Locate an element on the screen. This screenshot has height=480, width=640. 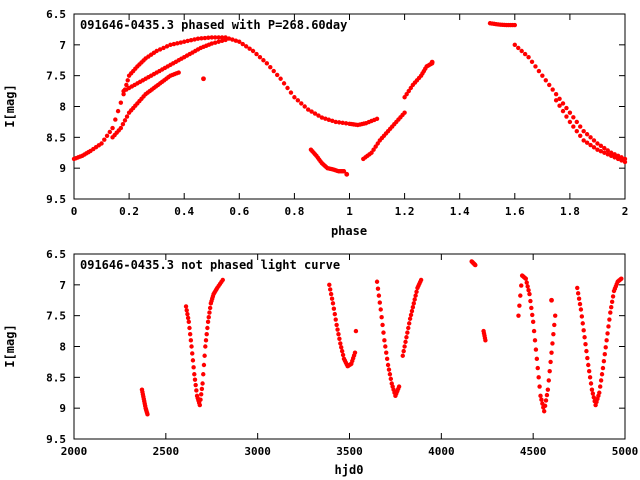
y-tick-label: 7.5 is located at coordinates (56, 316).